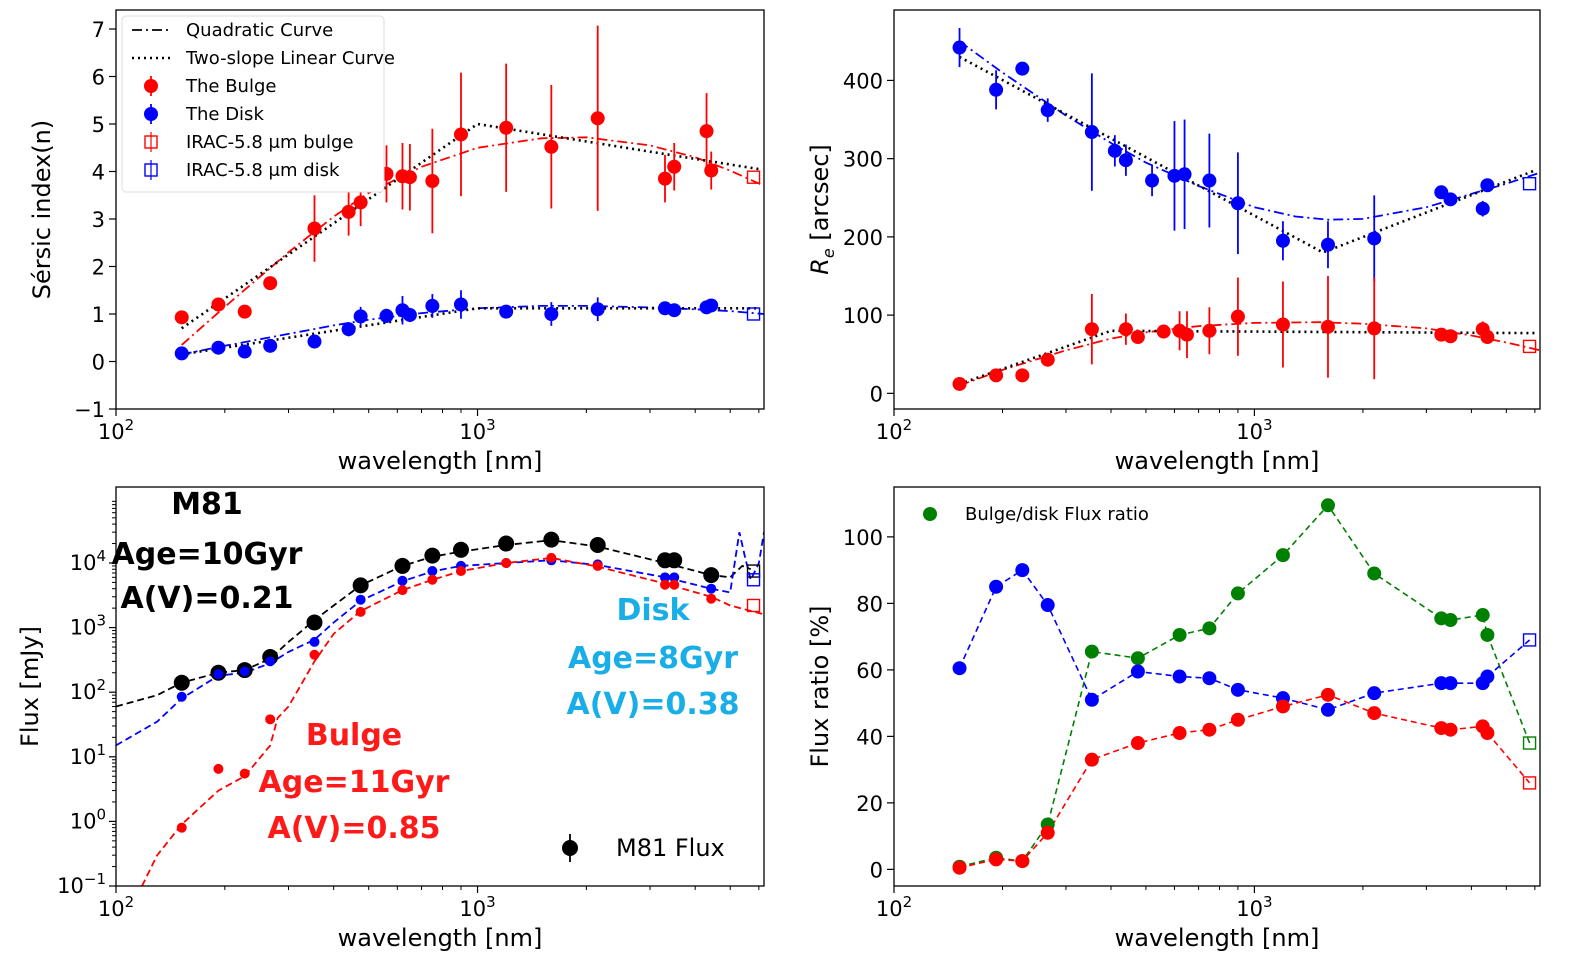 The height and width of the screenshot is (958, 1571). I want to click on y-tick-label: 10⁻¹, so click(81, 884).